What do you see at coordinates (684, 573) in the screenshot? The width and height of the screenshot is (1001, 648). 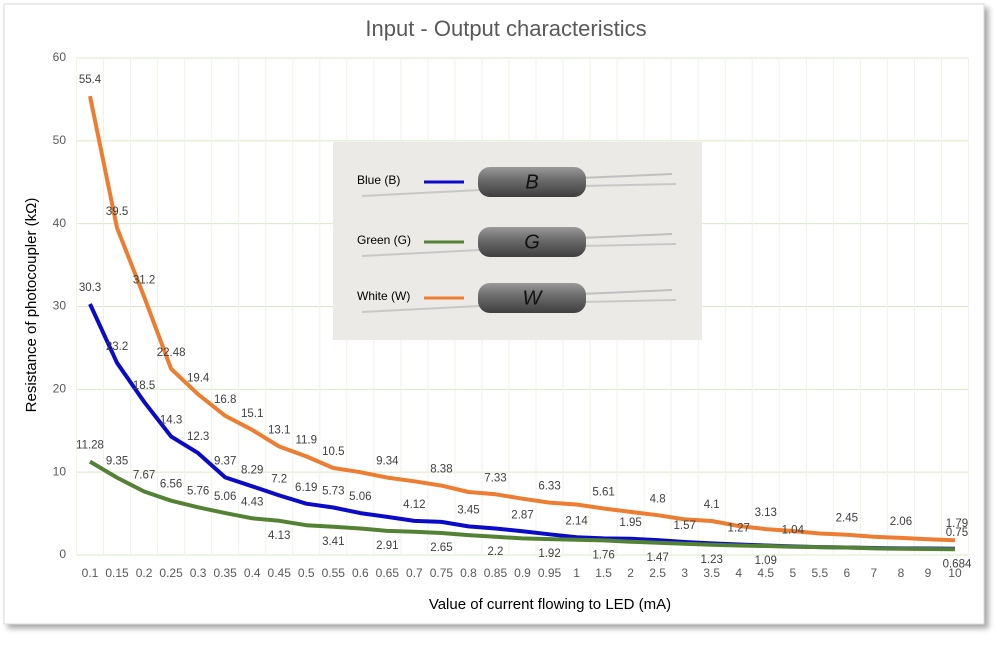 I see `x-tick-label: 3` at bounding box center [684, 573].